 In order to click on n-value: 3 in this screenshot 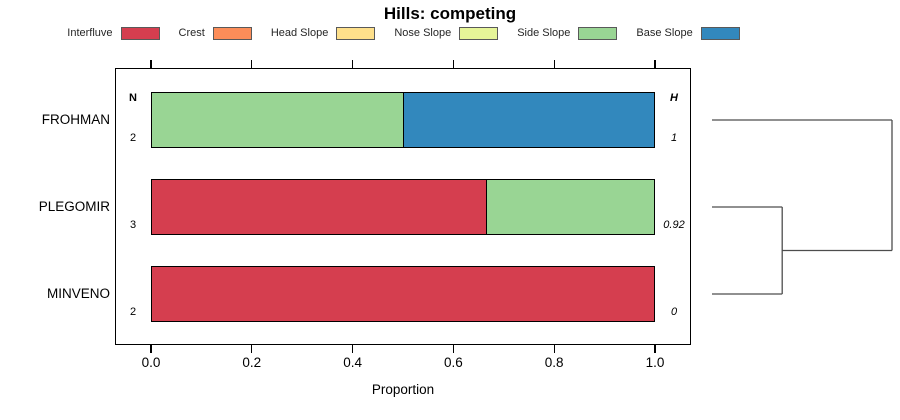, I will do `click(133, 225)`.